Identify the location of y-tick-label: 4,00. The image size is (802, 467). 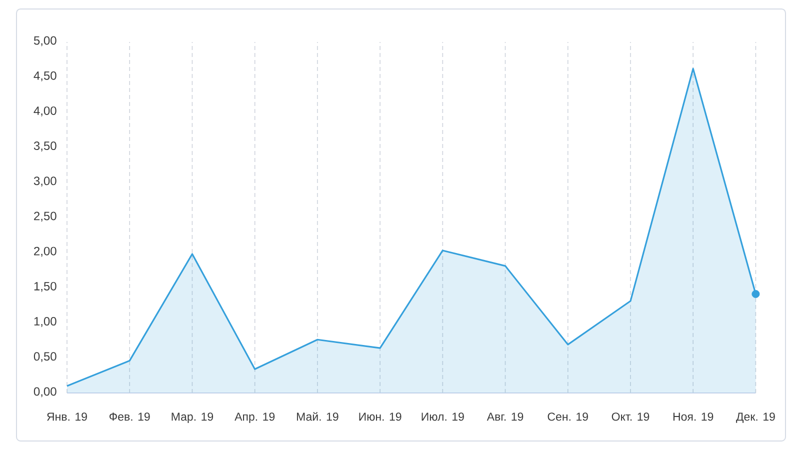
(45, 111).